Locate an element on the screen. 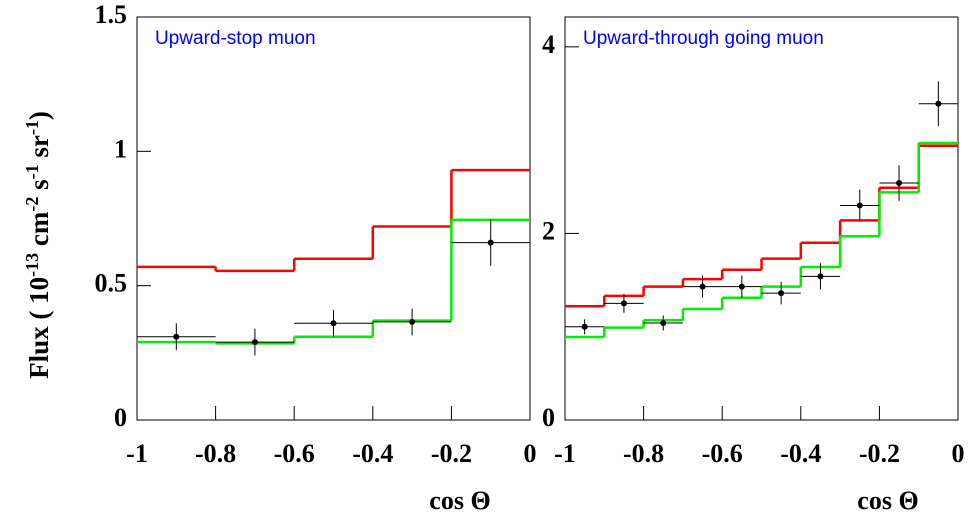 The image size is (968, 525). y-label-part: s is located at coordinates (39, 187).